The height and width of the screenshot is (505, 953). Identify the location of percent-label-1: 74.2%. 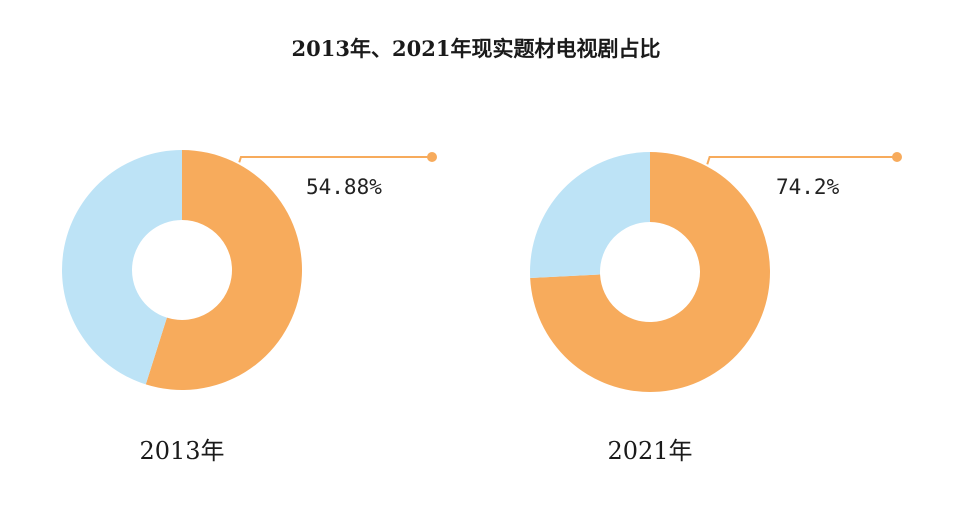
(808, 187).